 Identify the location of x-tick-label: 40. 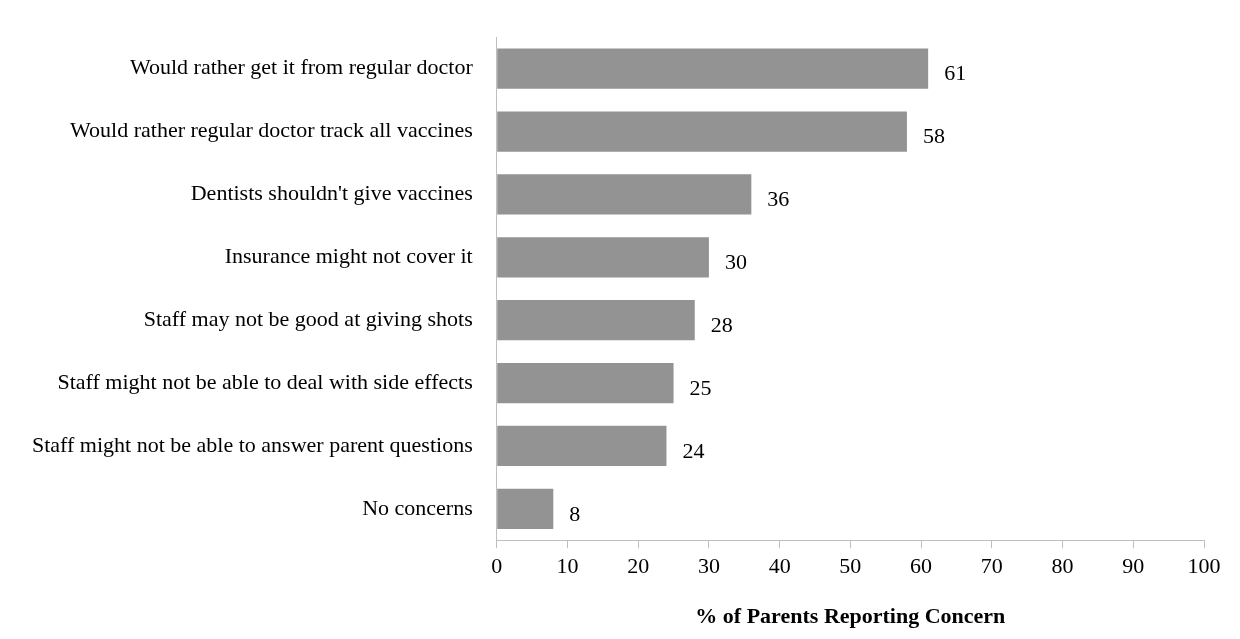
(779, 566).